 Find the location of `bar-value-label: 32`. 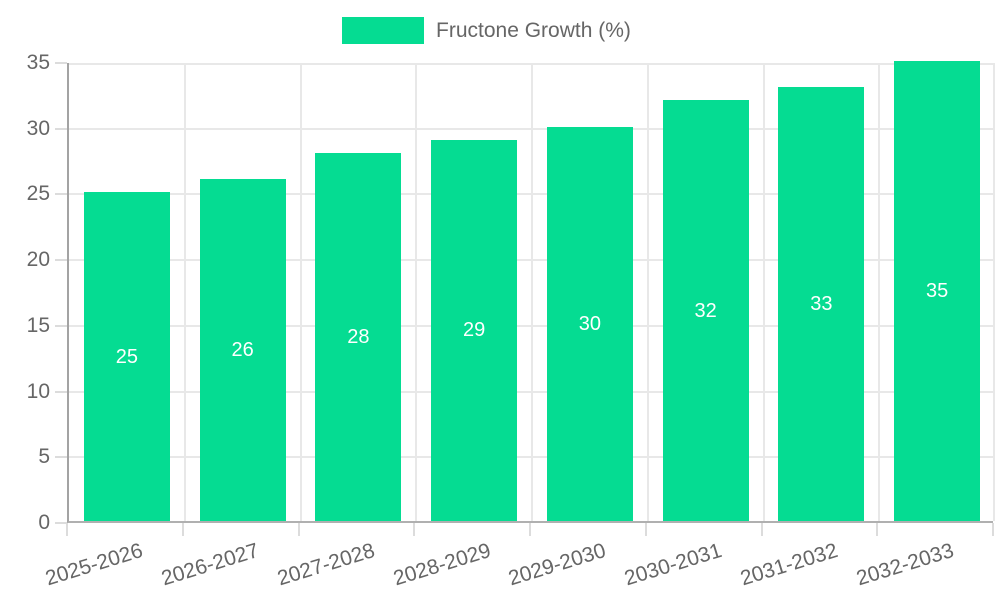

bar-value-label: 32 is located at coordinates (705, 310).